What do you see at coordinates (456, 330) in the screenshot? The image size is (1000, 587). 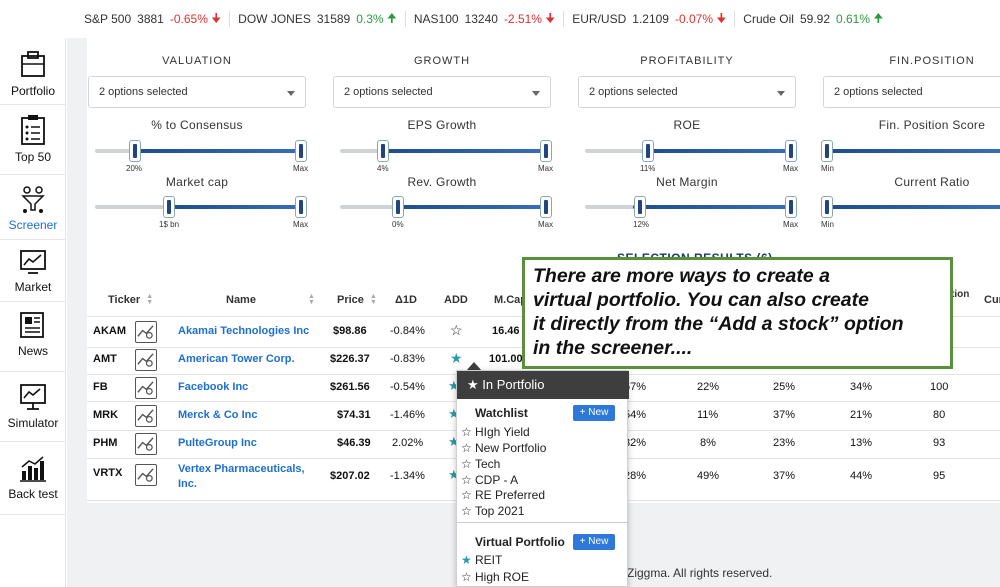 I see `add-star-icon: ☆` at bounding box center [456, 330].